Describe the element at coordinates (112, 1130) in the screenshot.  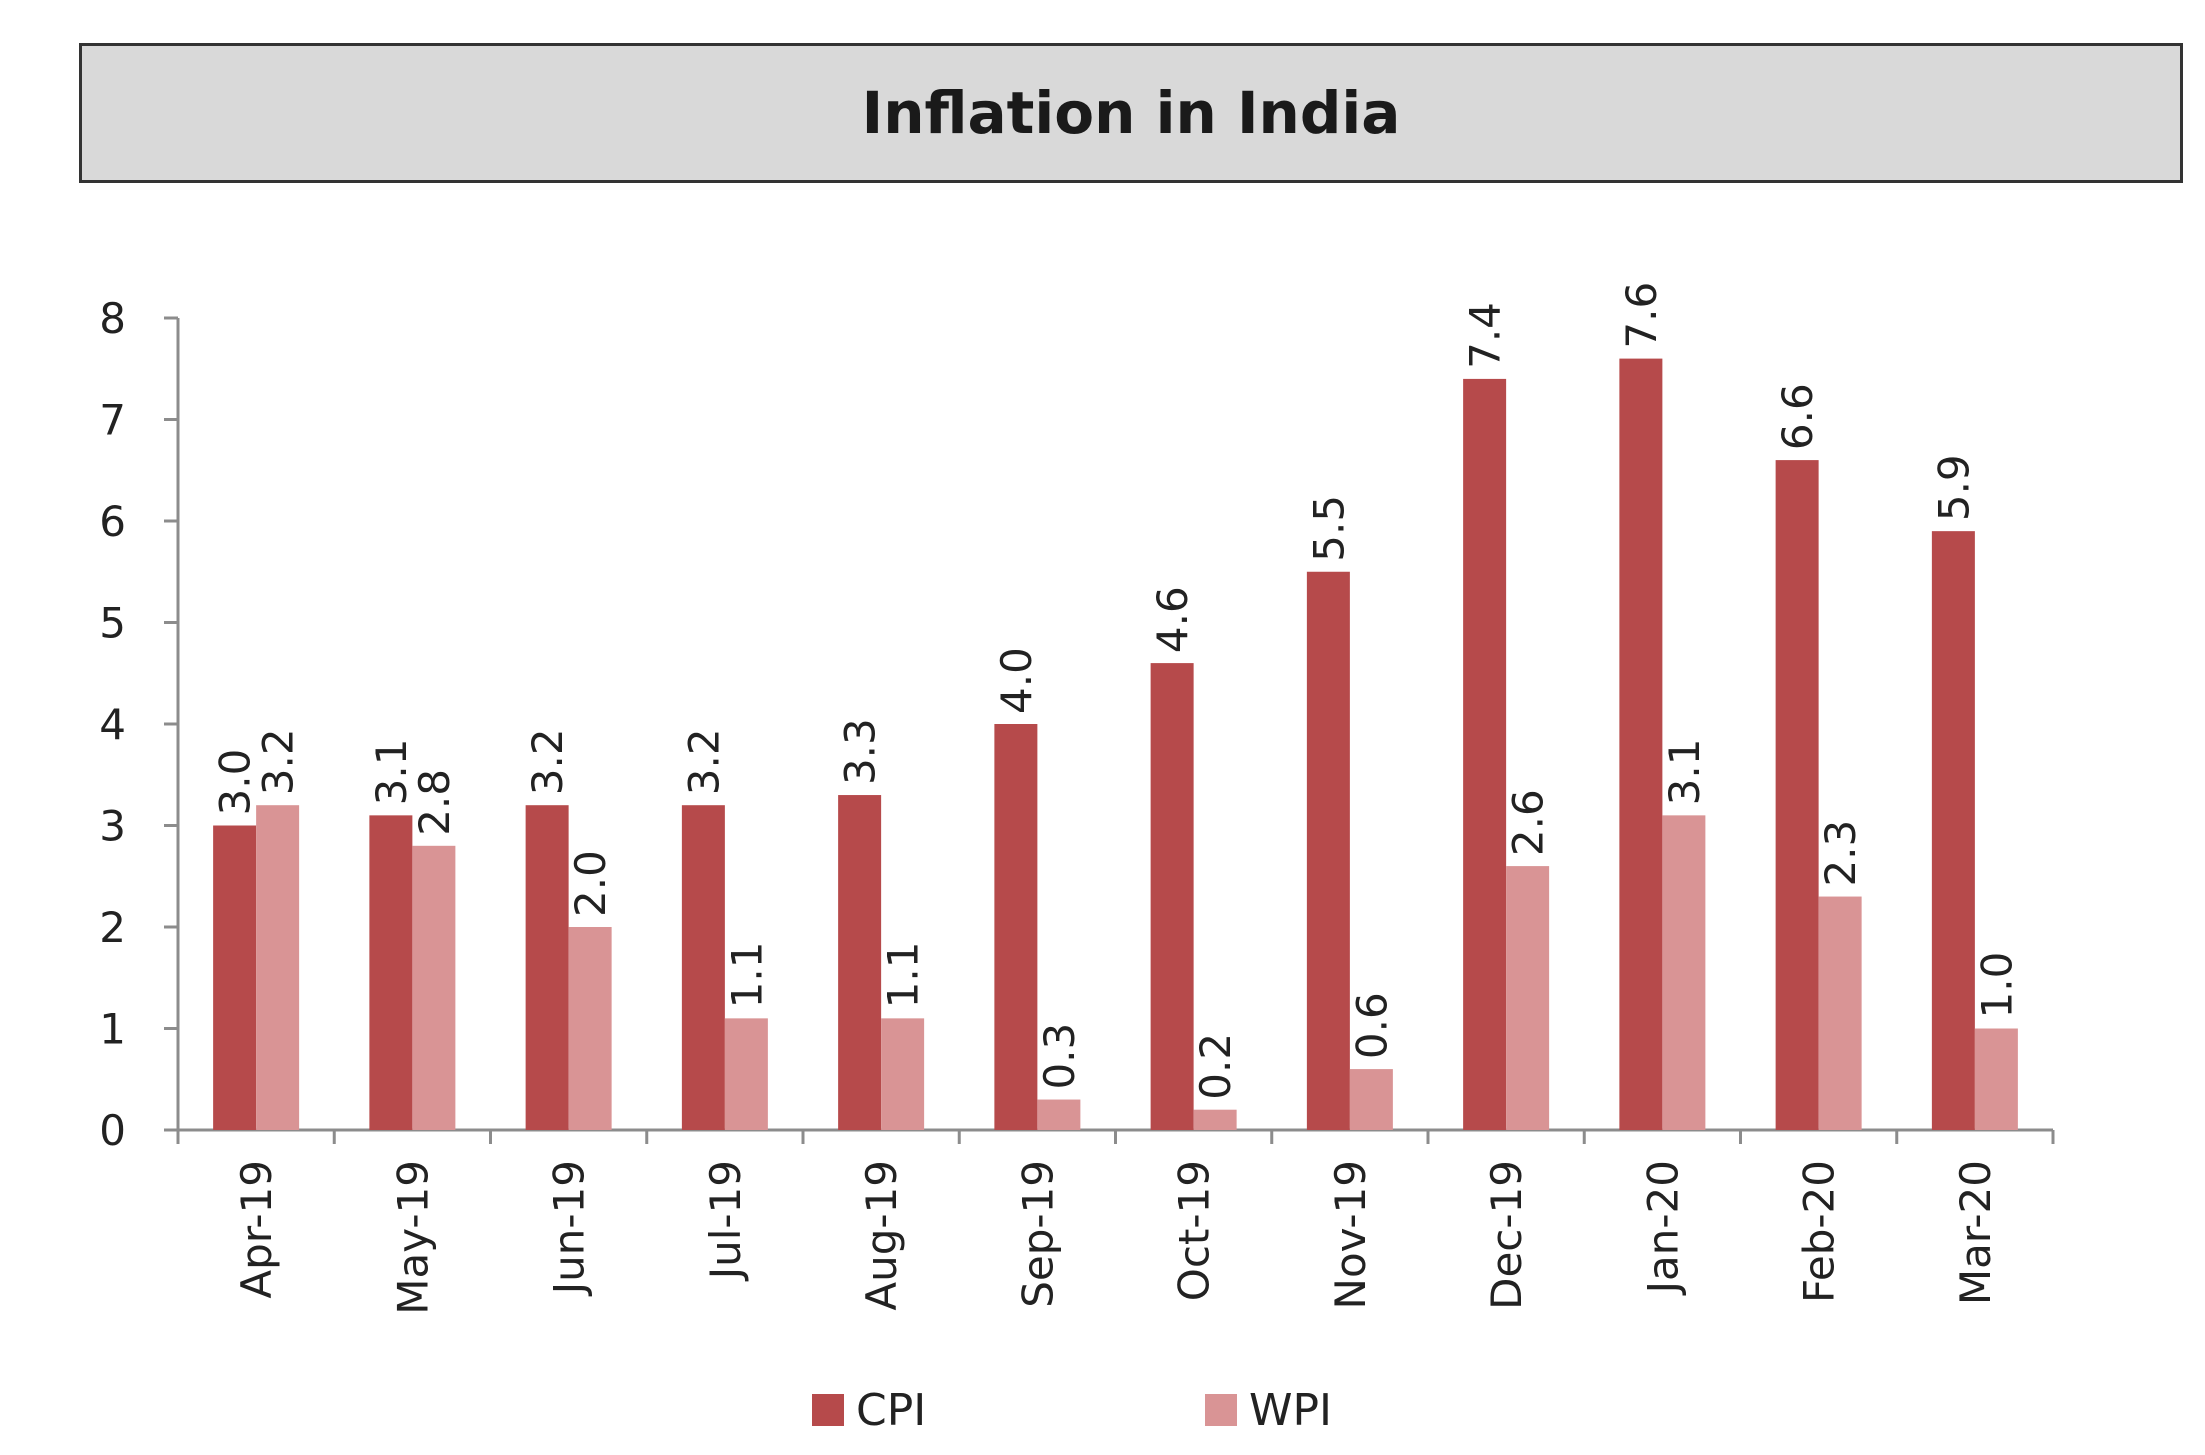
I see `y-tick-label: 0` at that location.